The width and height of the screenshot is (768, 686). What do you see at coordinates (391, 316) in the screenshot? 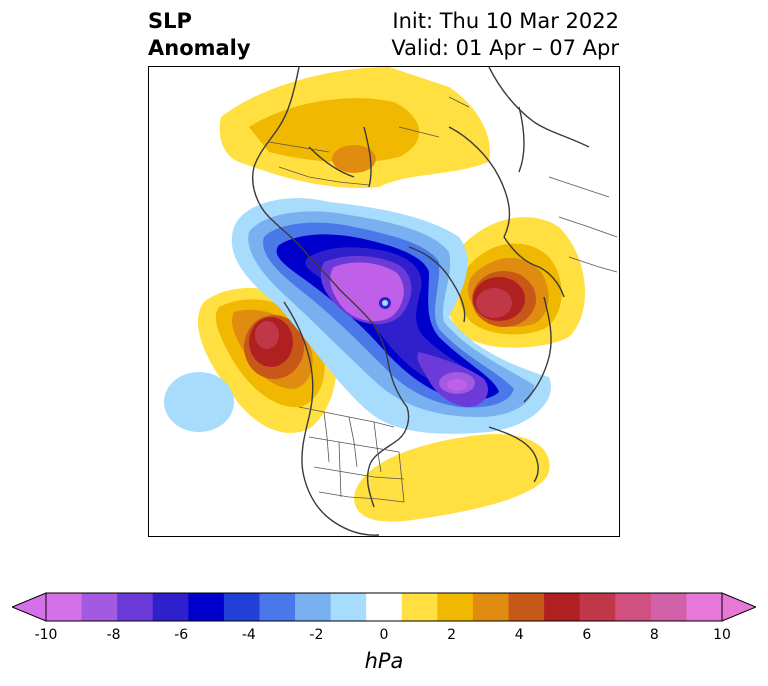
I see `anomaly-negative-arctic` at bounding box center [391, 316].